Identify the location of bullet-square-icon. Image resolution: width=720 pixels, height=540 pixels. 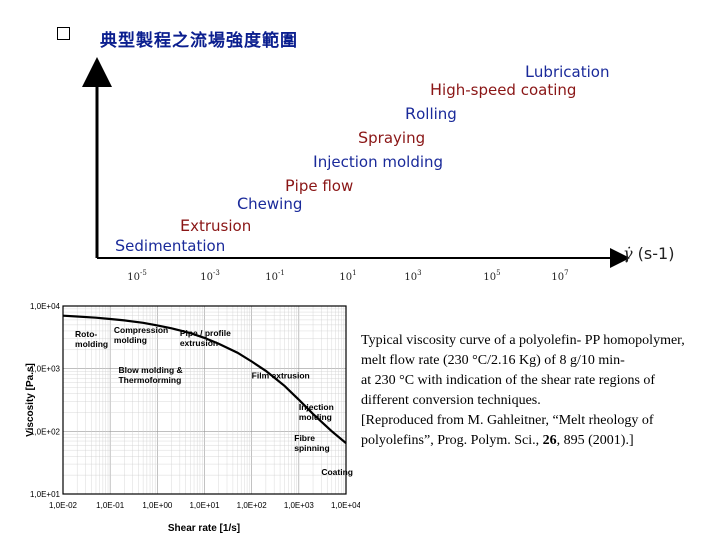
(63, 33).